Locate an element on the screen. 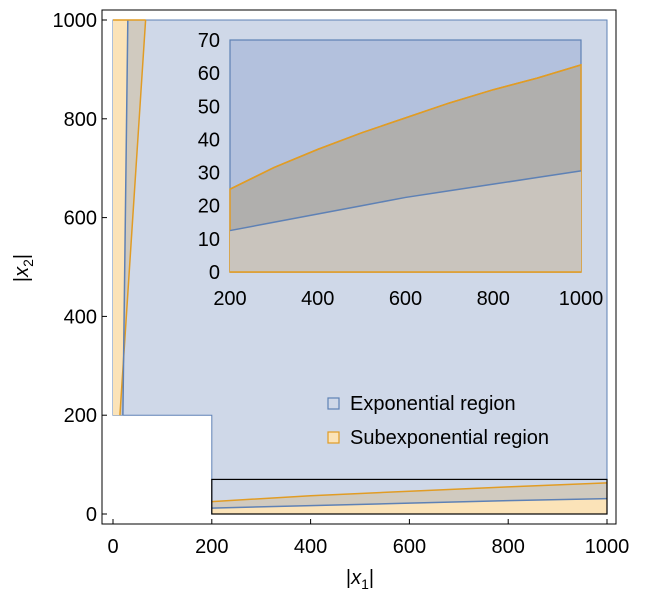  inset-exponential-boundary is located at coordinates (405, 201).